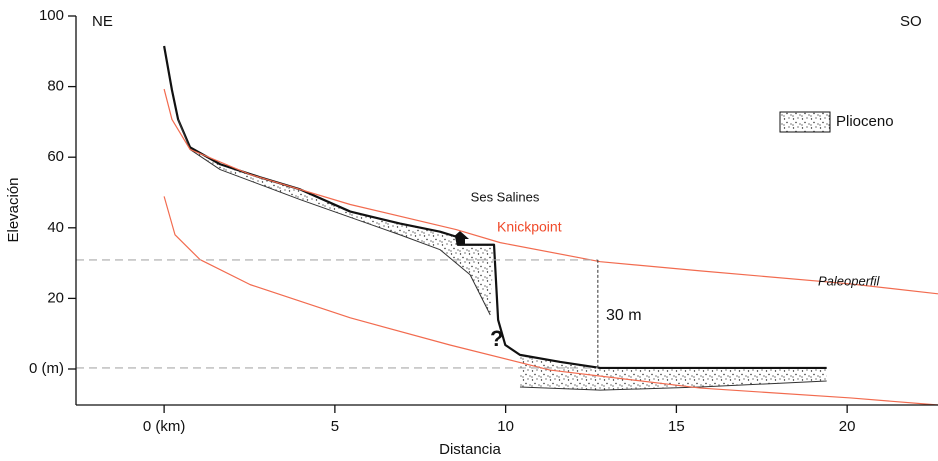  I want to click on annotation: Ses Salines, so click(505, 196).